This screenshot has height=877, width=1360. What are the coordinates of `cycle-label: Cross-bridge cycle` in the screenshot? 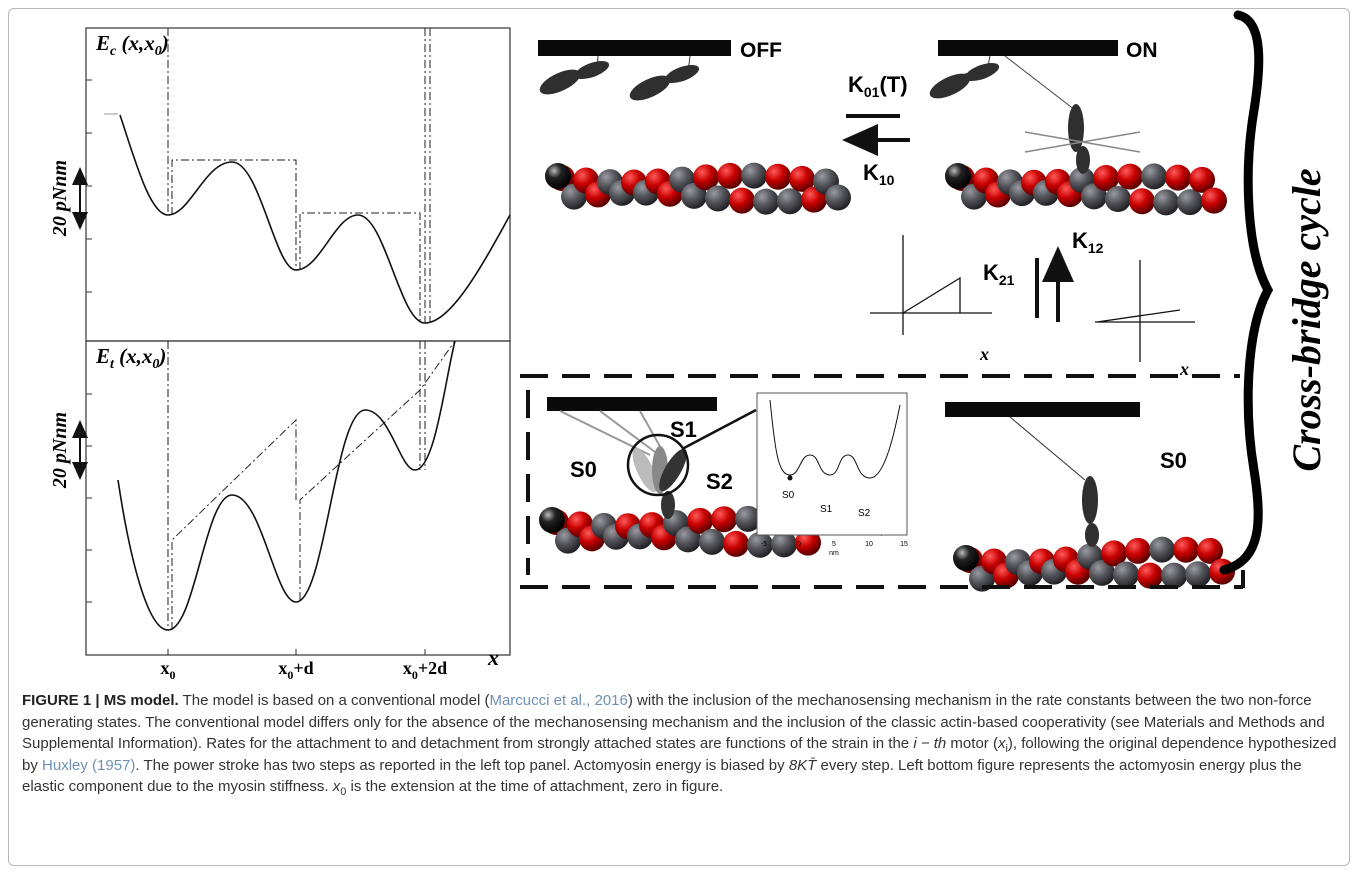 It's located at (1306, 319).